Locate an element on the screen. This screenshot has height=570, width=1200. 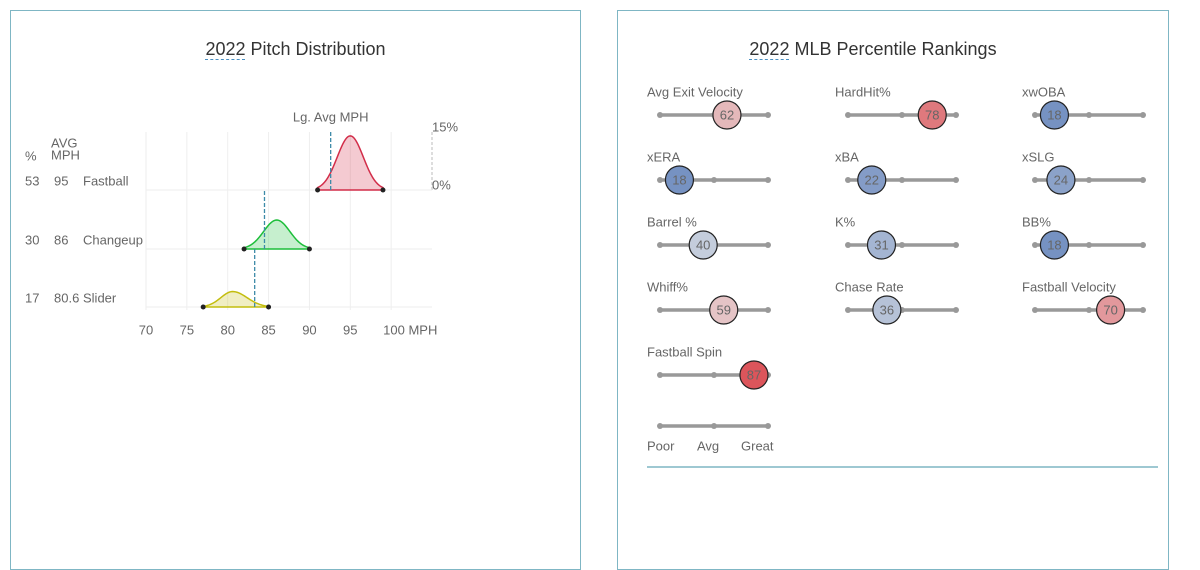
percentile-value: 24 is located at coordinates (1061, 179).